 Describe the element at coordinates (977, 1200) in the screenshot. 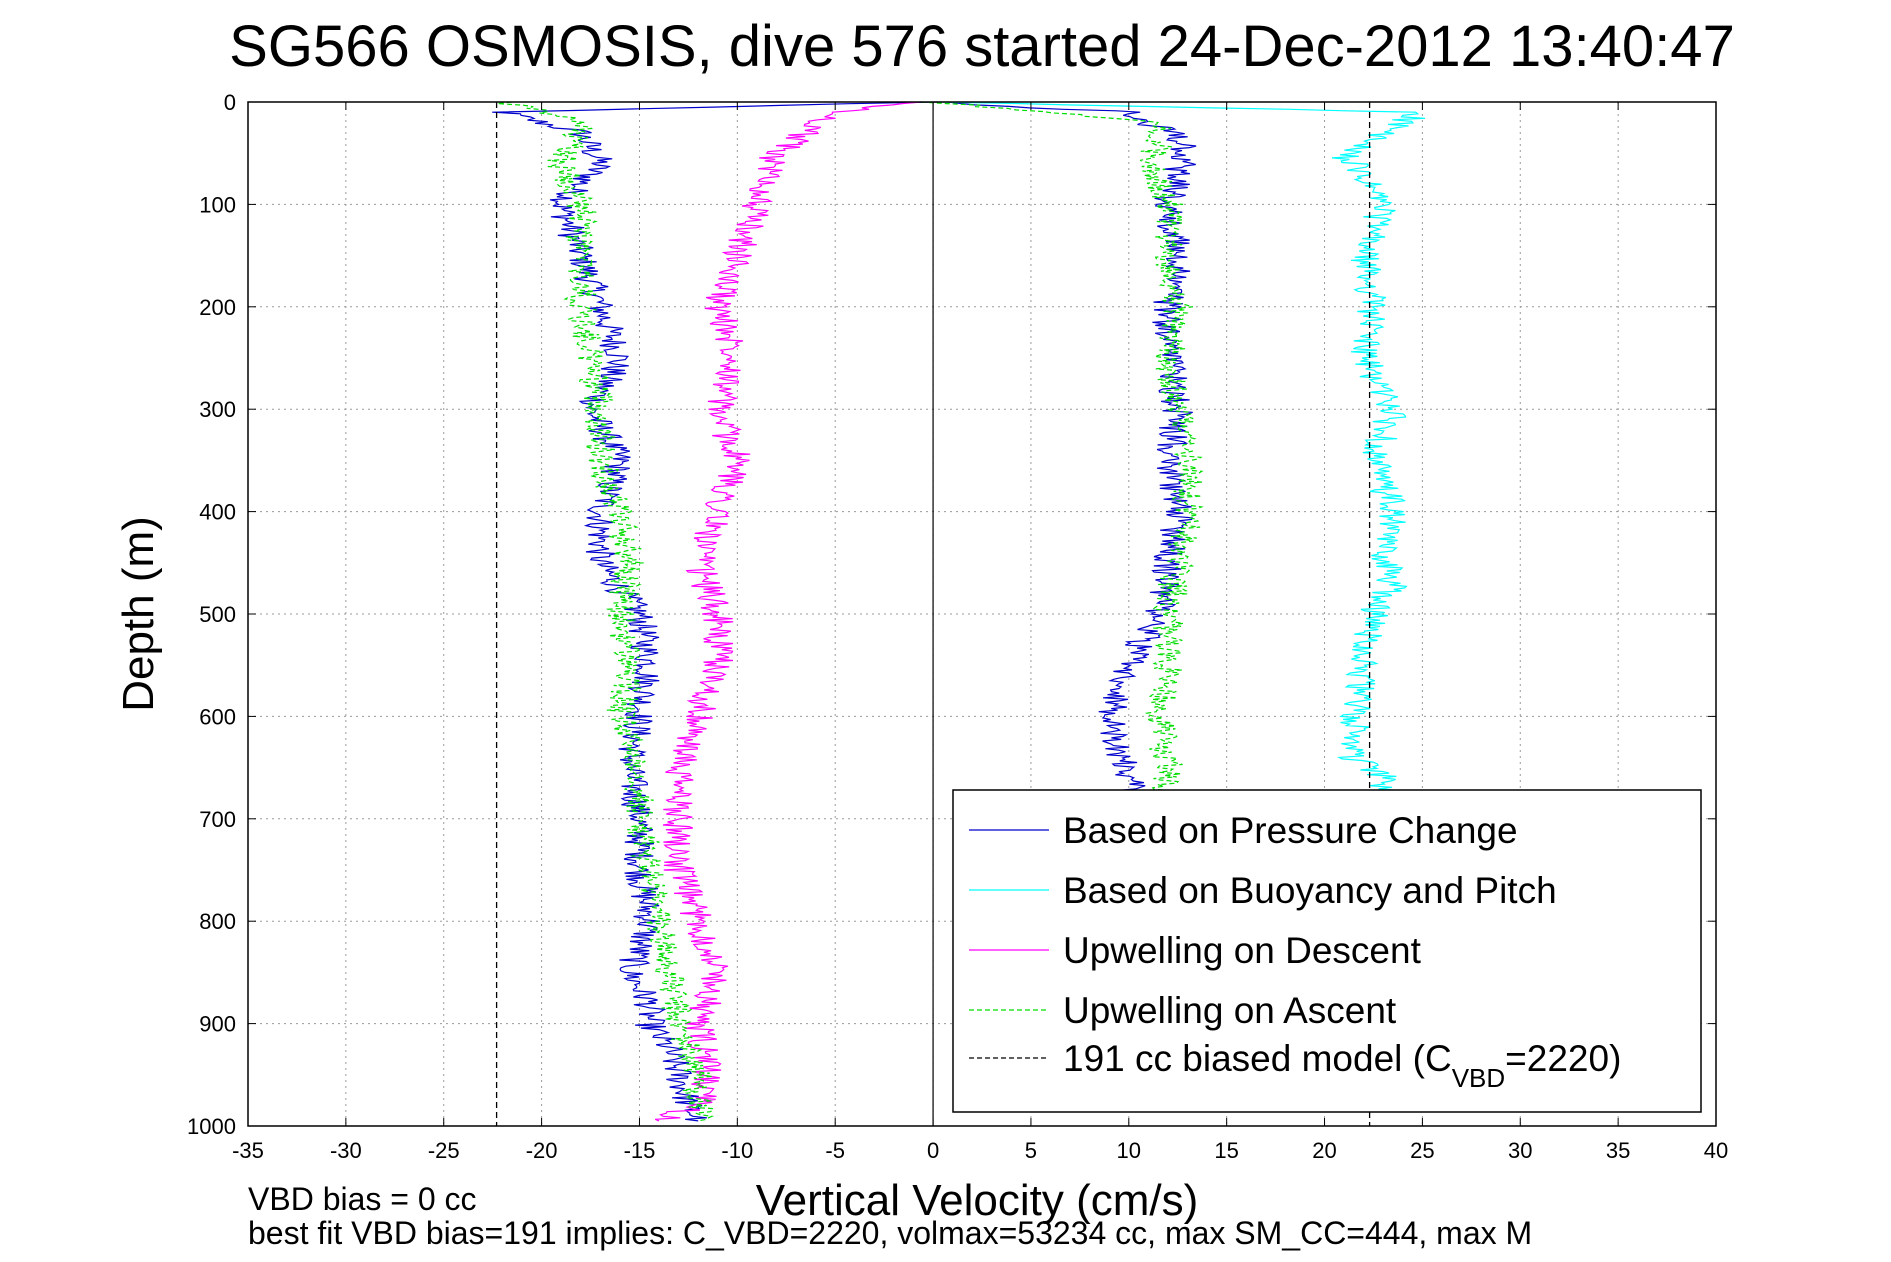

I see `x-axis-label: Vertical Velocity (cm/s)` at that location.